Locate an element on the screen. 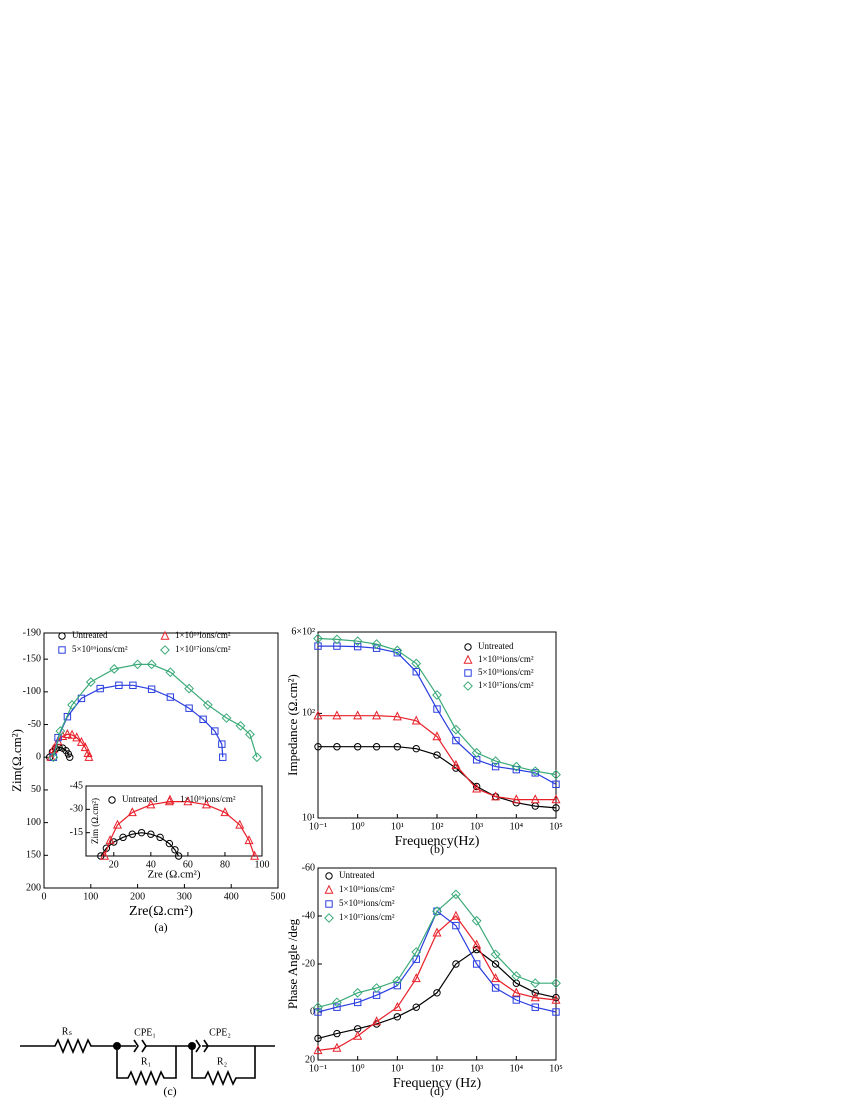 Image resolution: width=850 pixels, height=1100 pixels. y-tick-label: 6×10² is located at coordinates (303, 631).